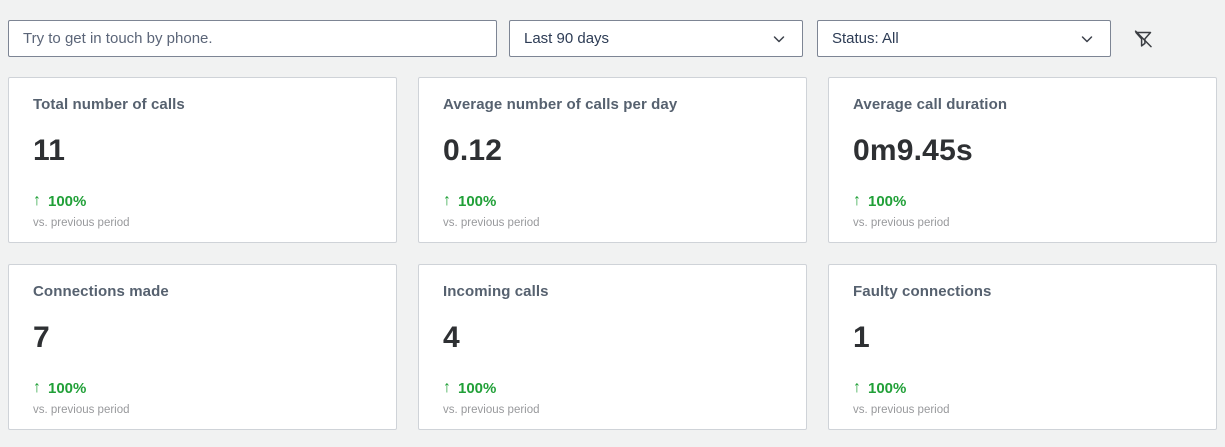 This screenshot has height=447, width=1225. I want to click on card-title: Average call duration, so click(930, 104).